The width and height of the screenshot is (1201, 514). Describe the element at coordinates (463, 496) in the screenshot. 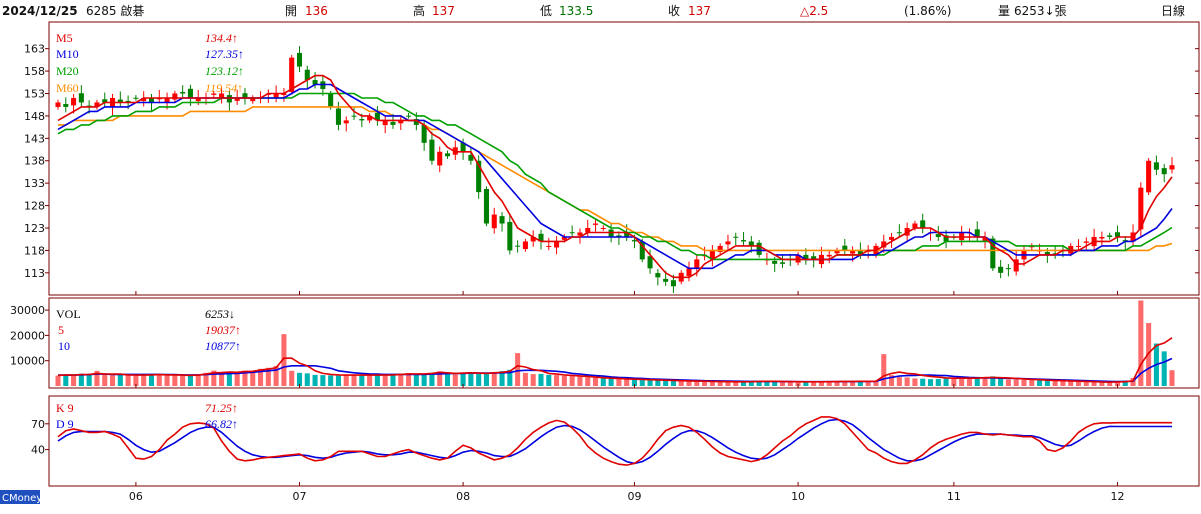

I see `x-axis-label: 08` at that location.